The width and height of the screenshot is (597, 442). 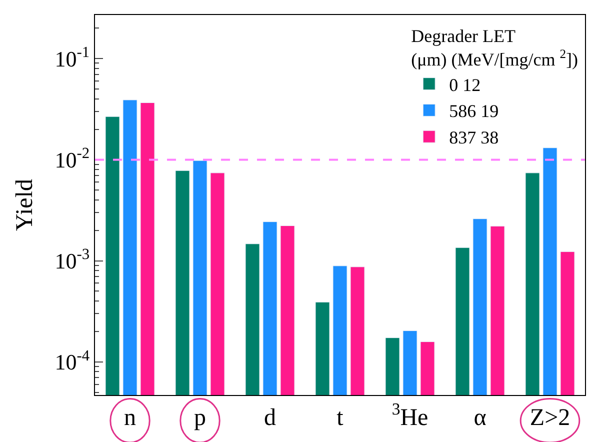 What do you see at coordinates (474, 111) in the screenshot?
I see `legend-label: 586 19` at bounding box center [474, 111].